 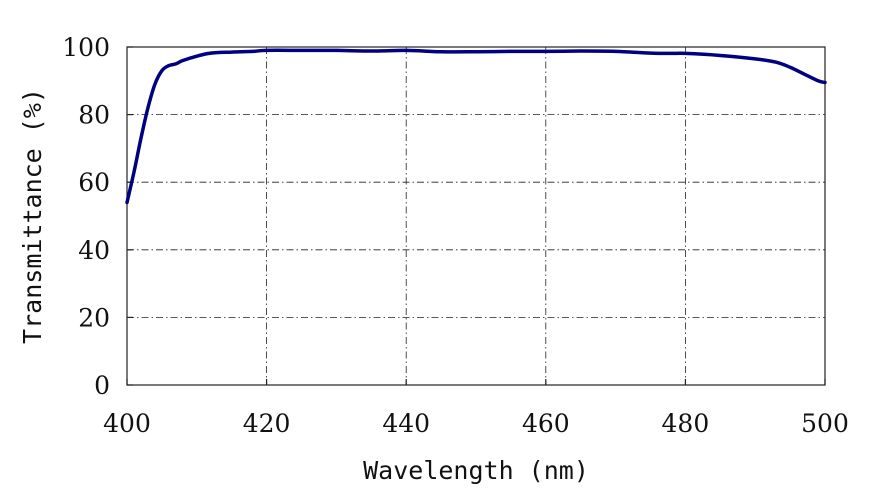 I want to click on y-tick-label: 100, so click(x=86, y=47).